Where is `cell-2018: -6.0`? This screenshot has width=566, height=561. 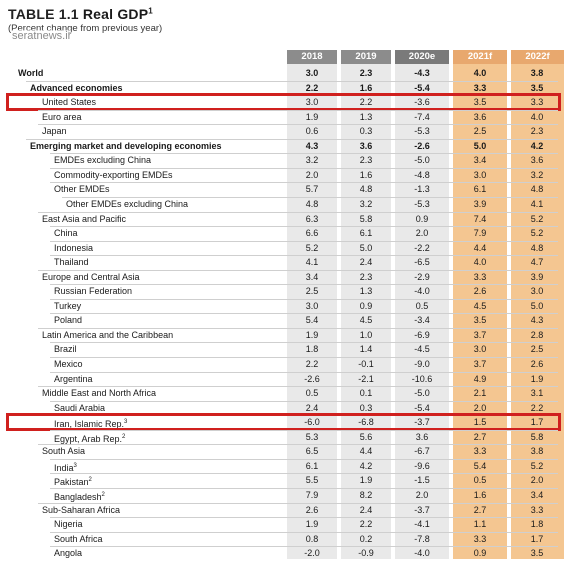 cell-2018: -6.0 is located at coordinates (312, 422).